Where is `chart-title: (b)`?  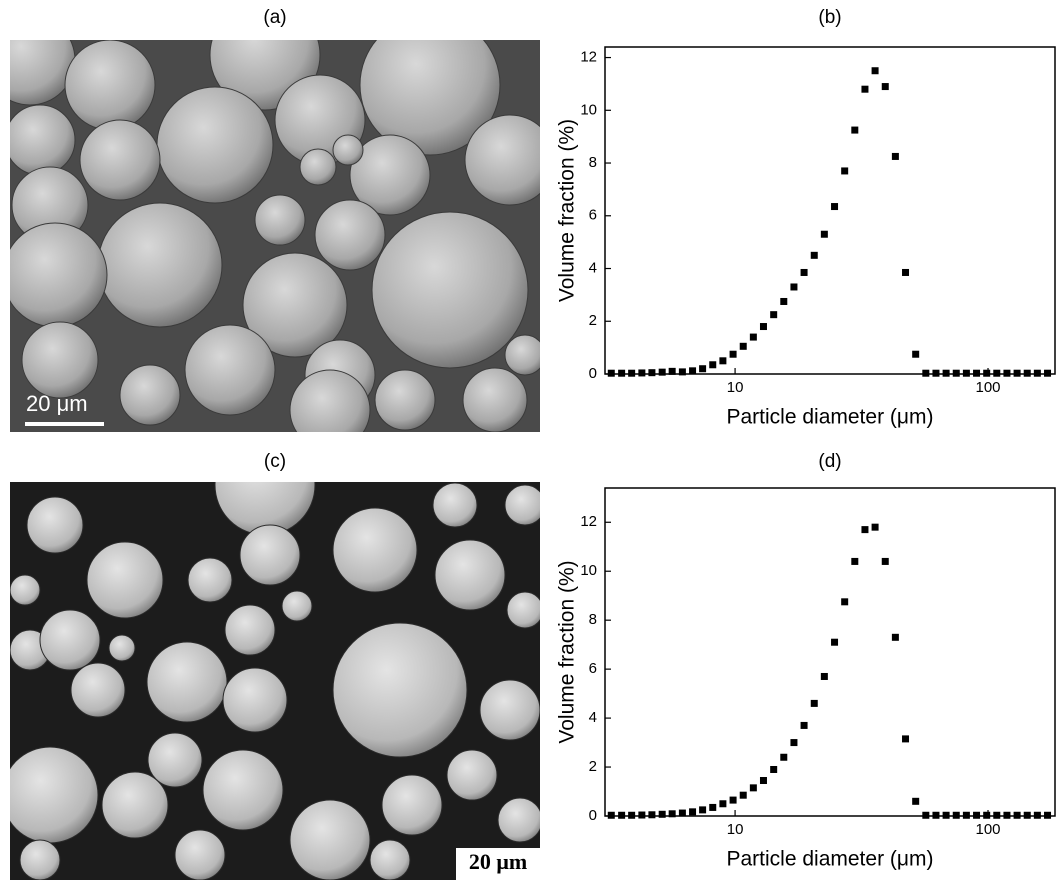
chart-title: (b) is located at coordinates (829, 17).